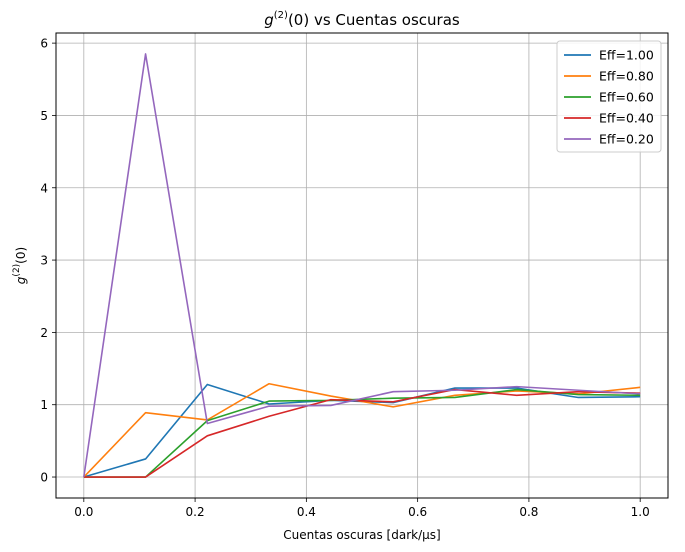  I want to click on title-sup: (2), so click(281, 15).